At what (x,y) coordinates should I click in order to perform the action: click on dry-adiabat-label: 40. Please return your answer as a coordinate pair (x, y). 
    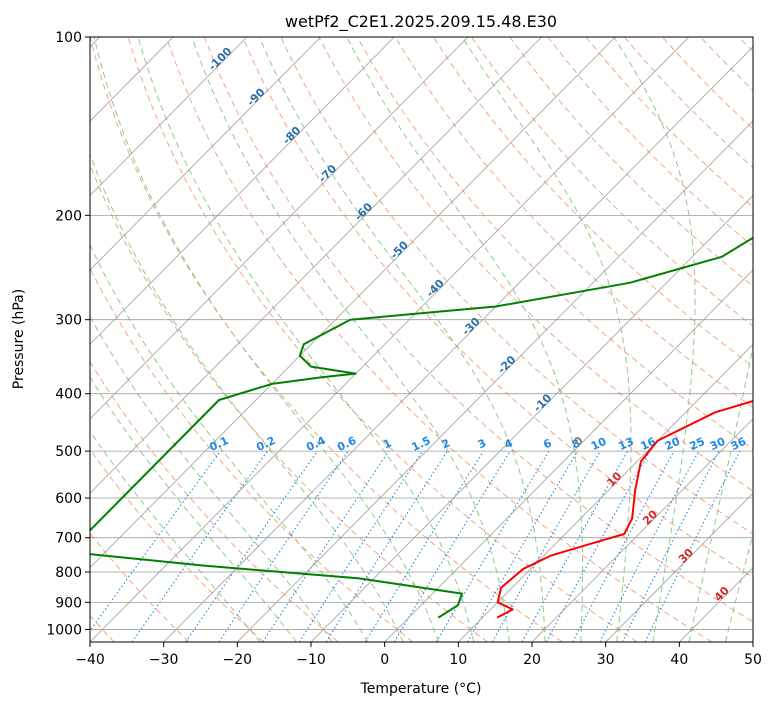
    Looking at the image, I should click on (722, 594).